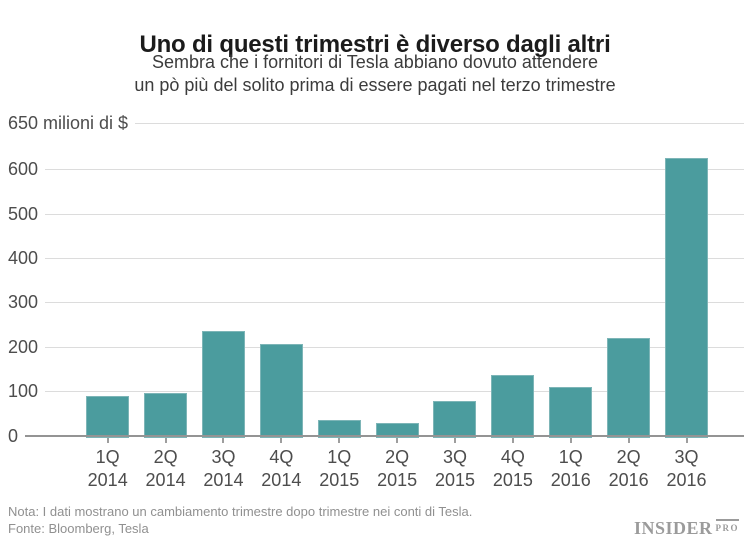 This screenshot has height=543, width=750. What do you see at coordinates (23, 169) in the screenshot?
I see `gridline-600-label: 600` at bounding box center [23, 169].